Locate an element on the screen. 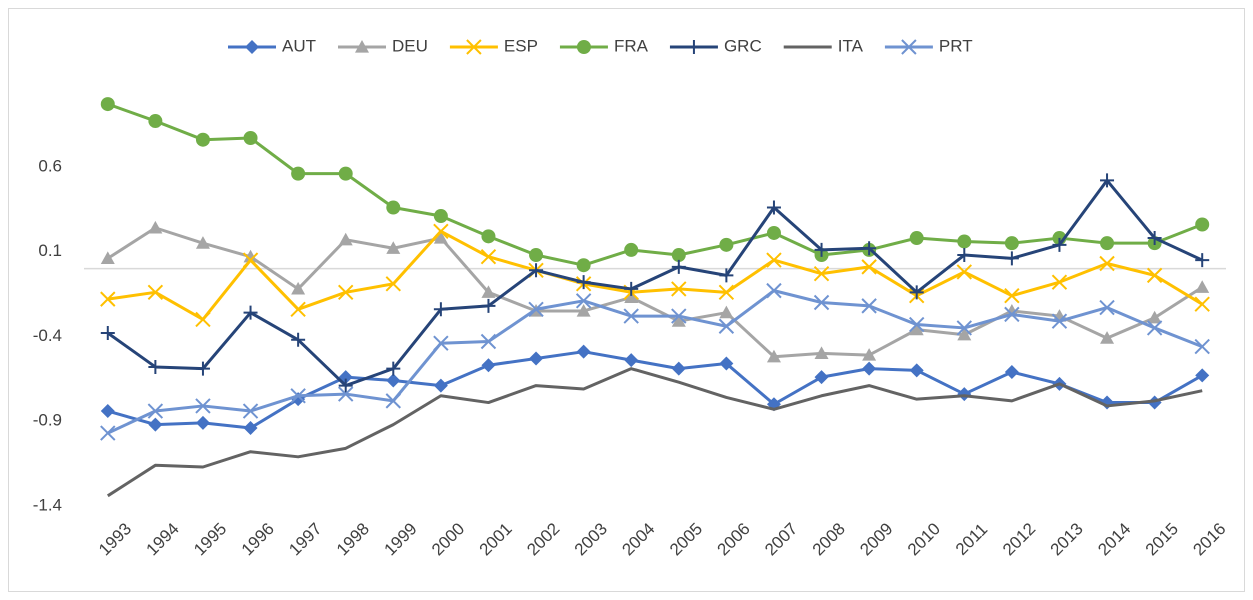 Image resolution: width=1253 pixels, height=600 pixels. legend-label: AUT is located at coordinates (299, 45).